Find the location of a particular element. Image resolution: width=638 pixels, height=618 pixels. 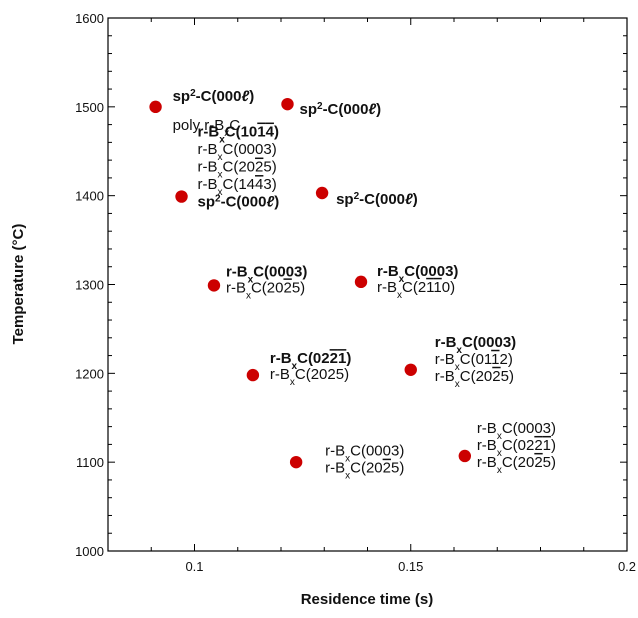

x-tick-label: 0.2 is located at coordinates (627, 566).